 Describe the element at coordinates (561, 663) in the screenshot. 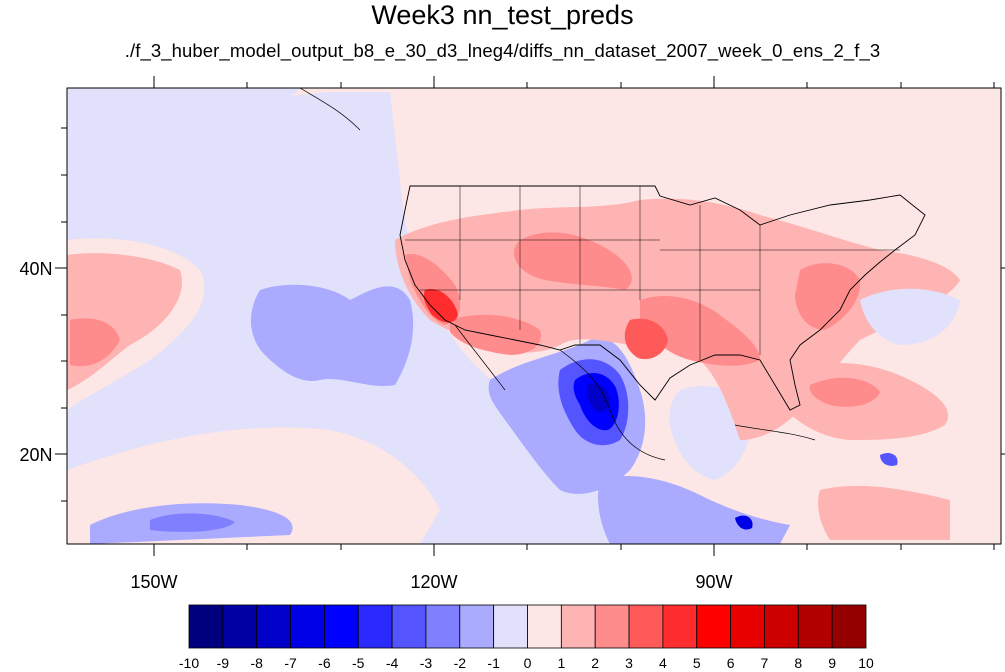

I see `colorbar-label: 1` at that location.